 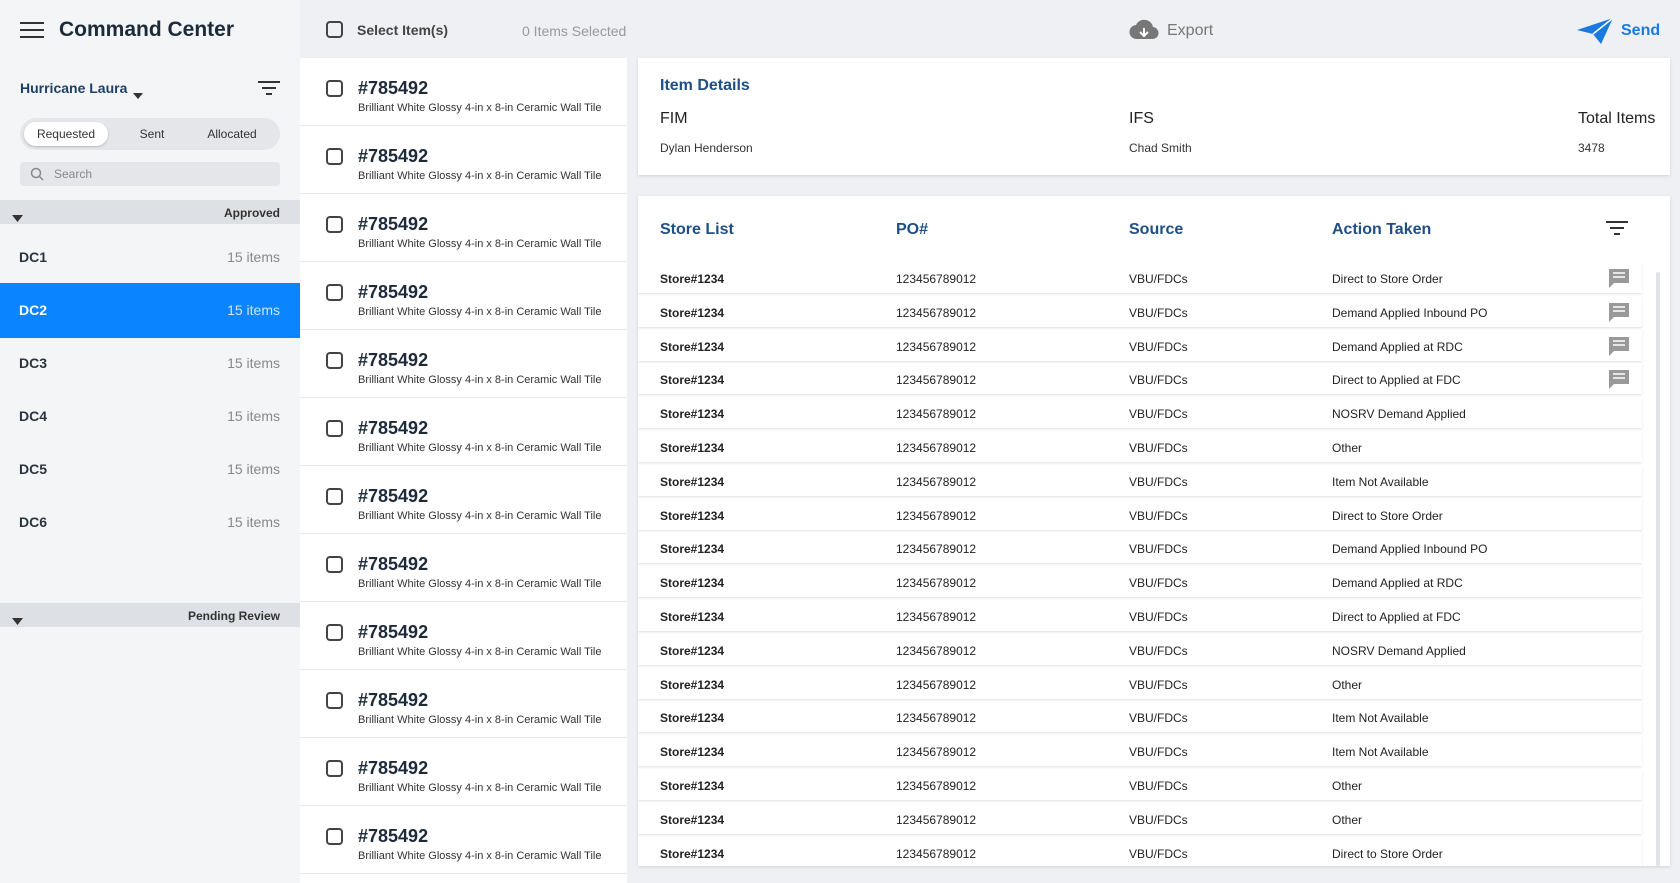 I want to click on tab: Allocated, so click(x=232, y=134).